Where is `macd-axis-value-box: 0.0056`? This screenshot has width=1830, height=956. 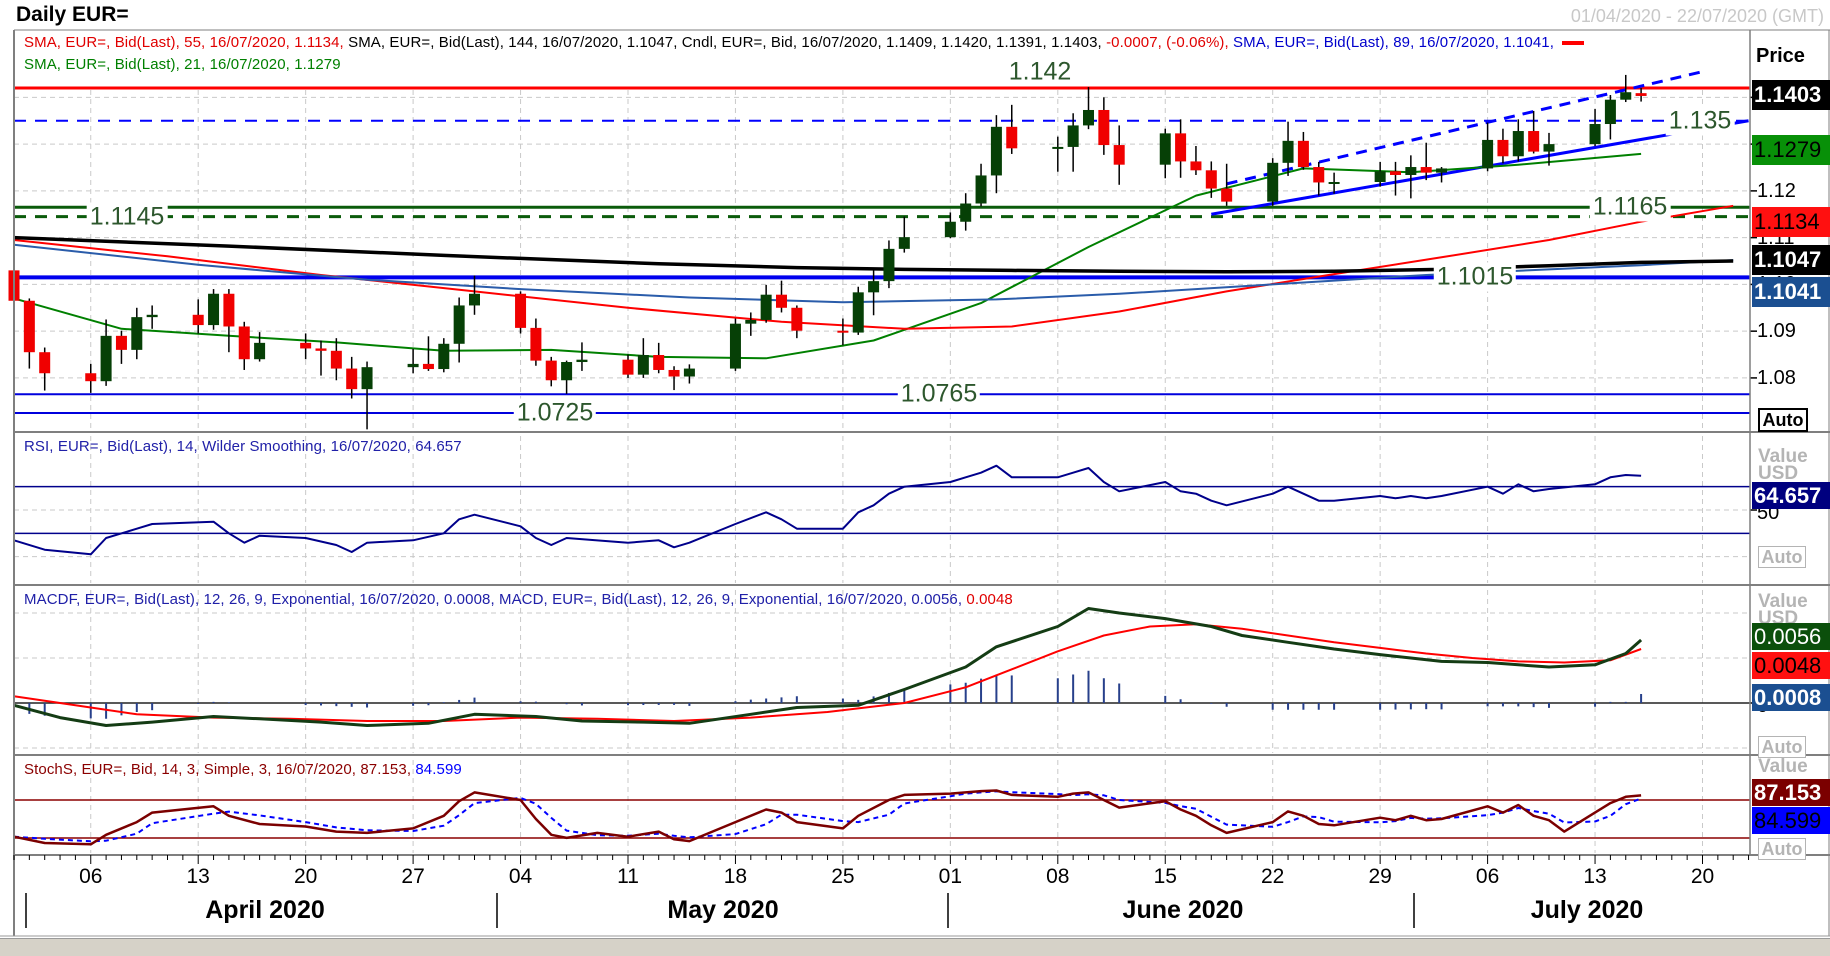
macd-axis-value-box: 0.0056 is located at coordinates (1791, 636).